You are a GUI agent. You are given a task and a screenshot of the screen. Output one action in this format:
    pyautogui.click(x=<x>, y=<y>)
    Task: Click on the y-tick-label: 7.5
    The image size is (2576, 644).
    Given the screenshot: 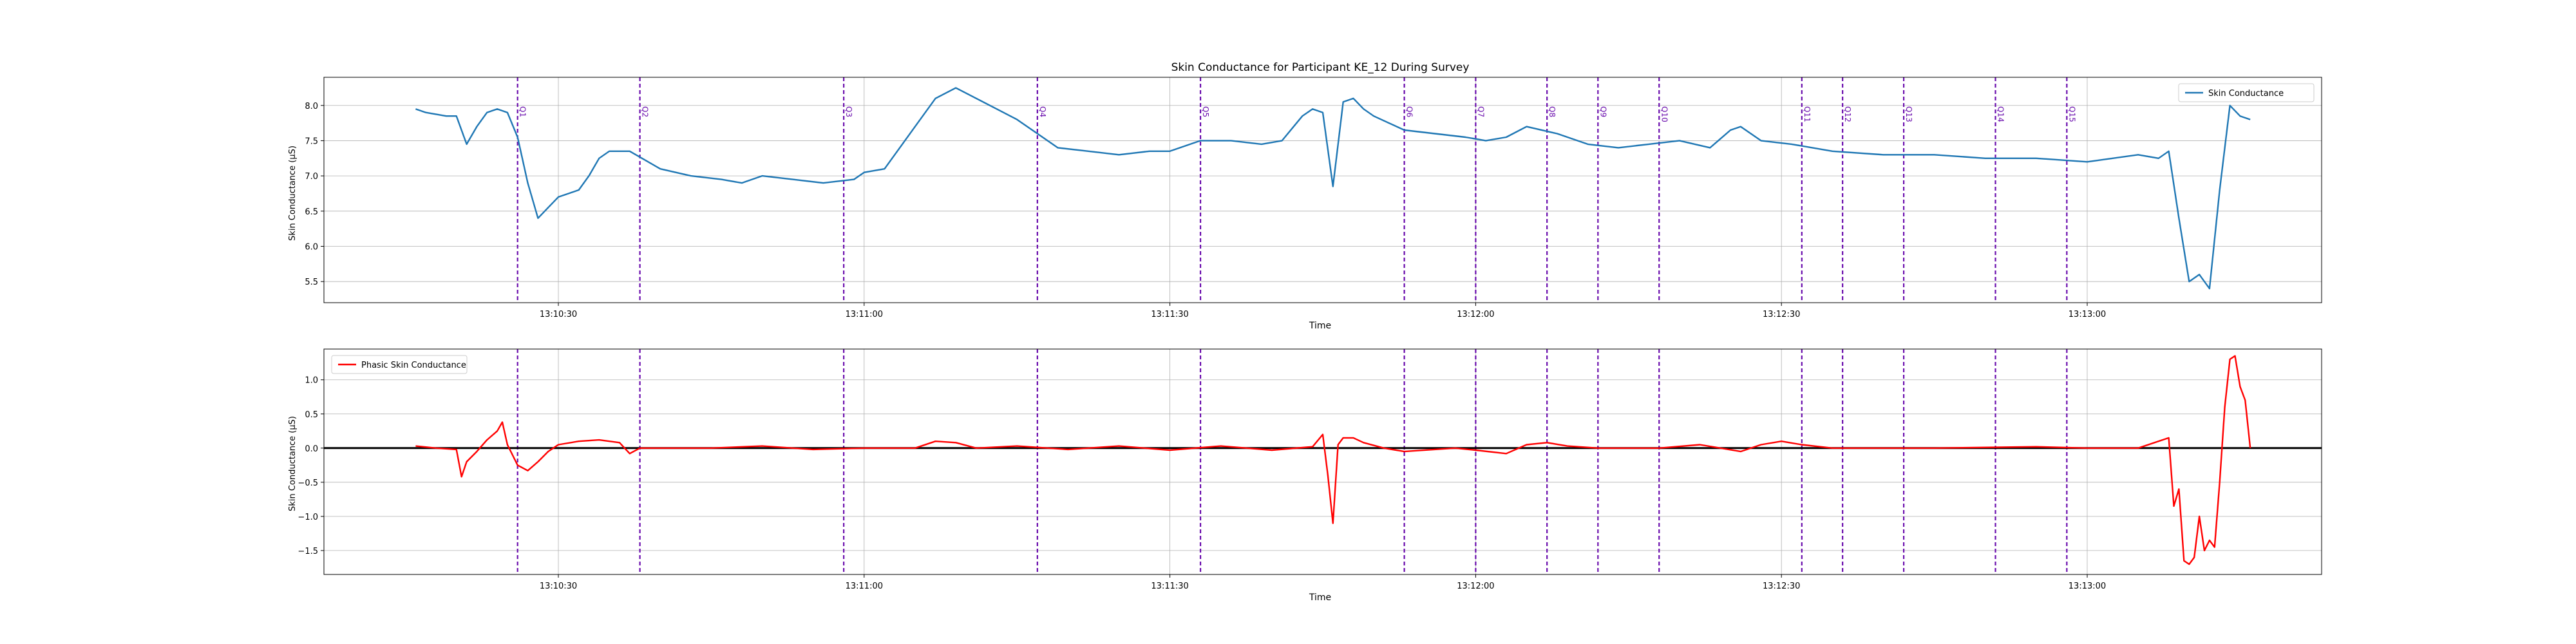 What is the action you would take?
    pyautogui.click(x=311, y=141)
    